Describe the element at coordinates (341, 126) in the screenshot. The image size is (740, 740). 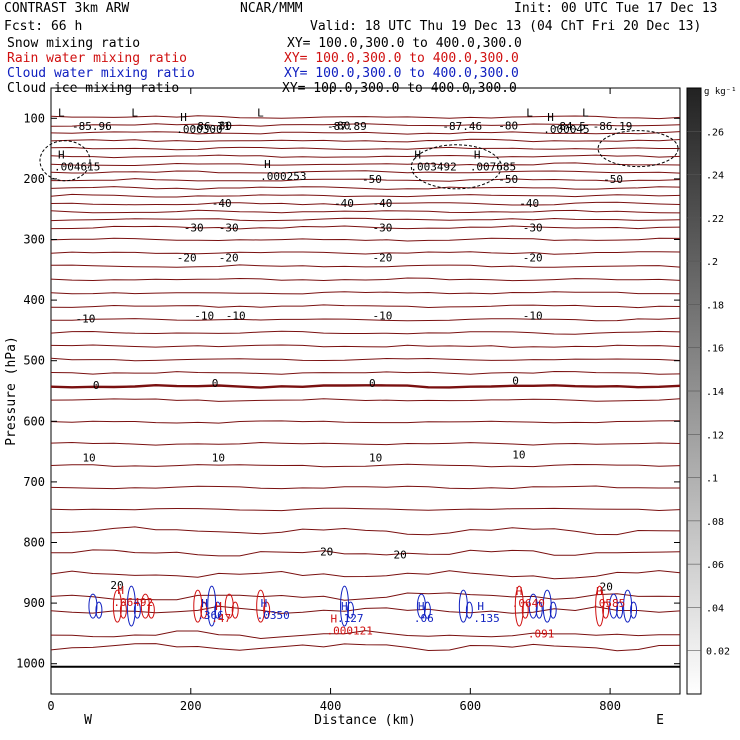
I see `temperature-label: -80` at that location.